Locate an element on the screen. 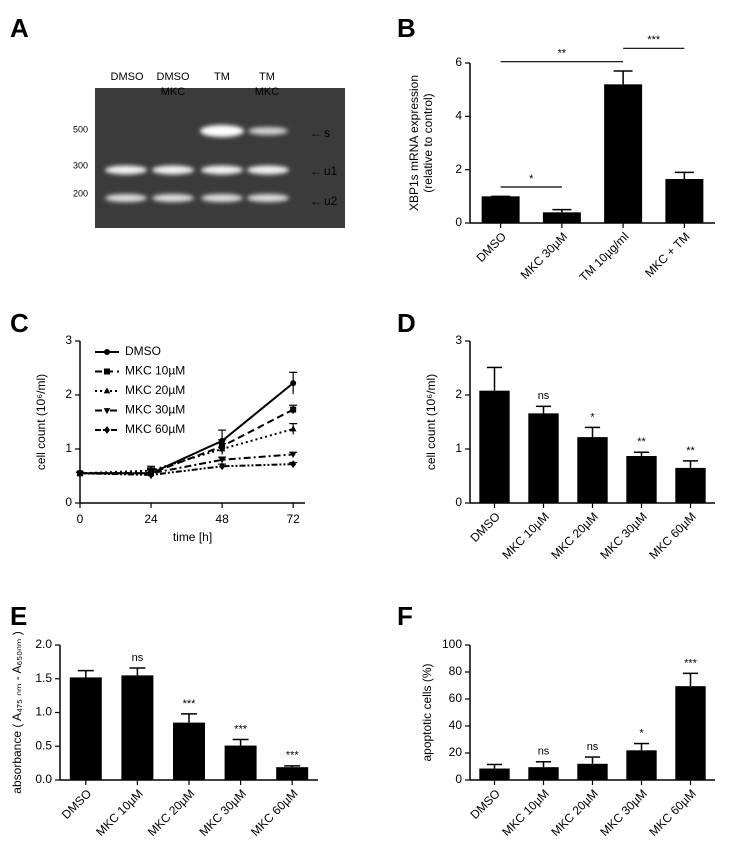  y-axis-label: absorbance ( A₄₇₅ ₙₘ - A₆₅₀ₙₘ ) is located at coordinates (17, 712).